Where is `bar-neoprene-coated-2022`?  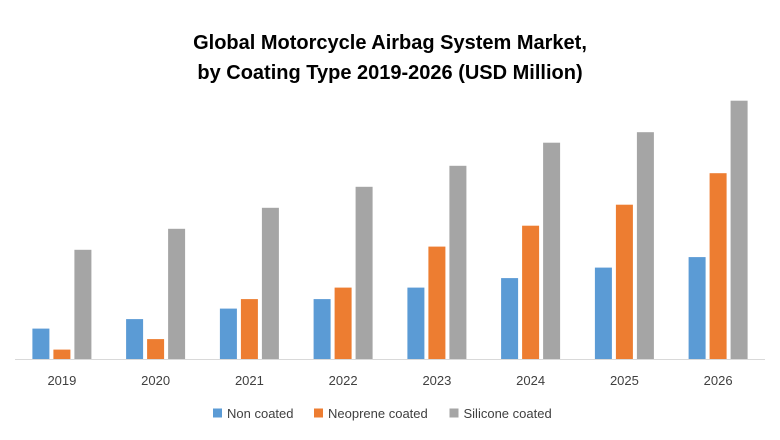
bar-neoprene-coated-2022 is located at coordinates (343, 323).